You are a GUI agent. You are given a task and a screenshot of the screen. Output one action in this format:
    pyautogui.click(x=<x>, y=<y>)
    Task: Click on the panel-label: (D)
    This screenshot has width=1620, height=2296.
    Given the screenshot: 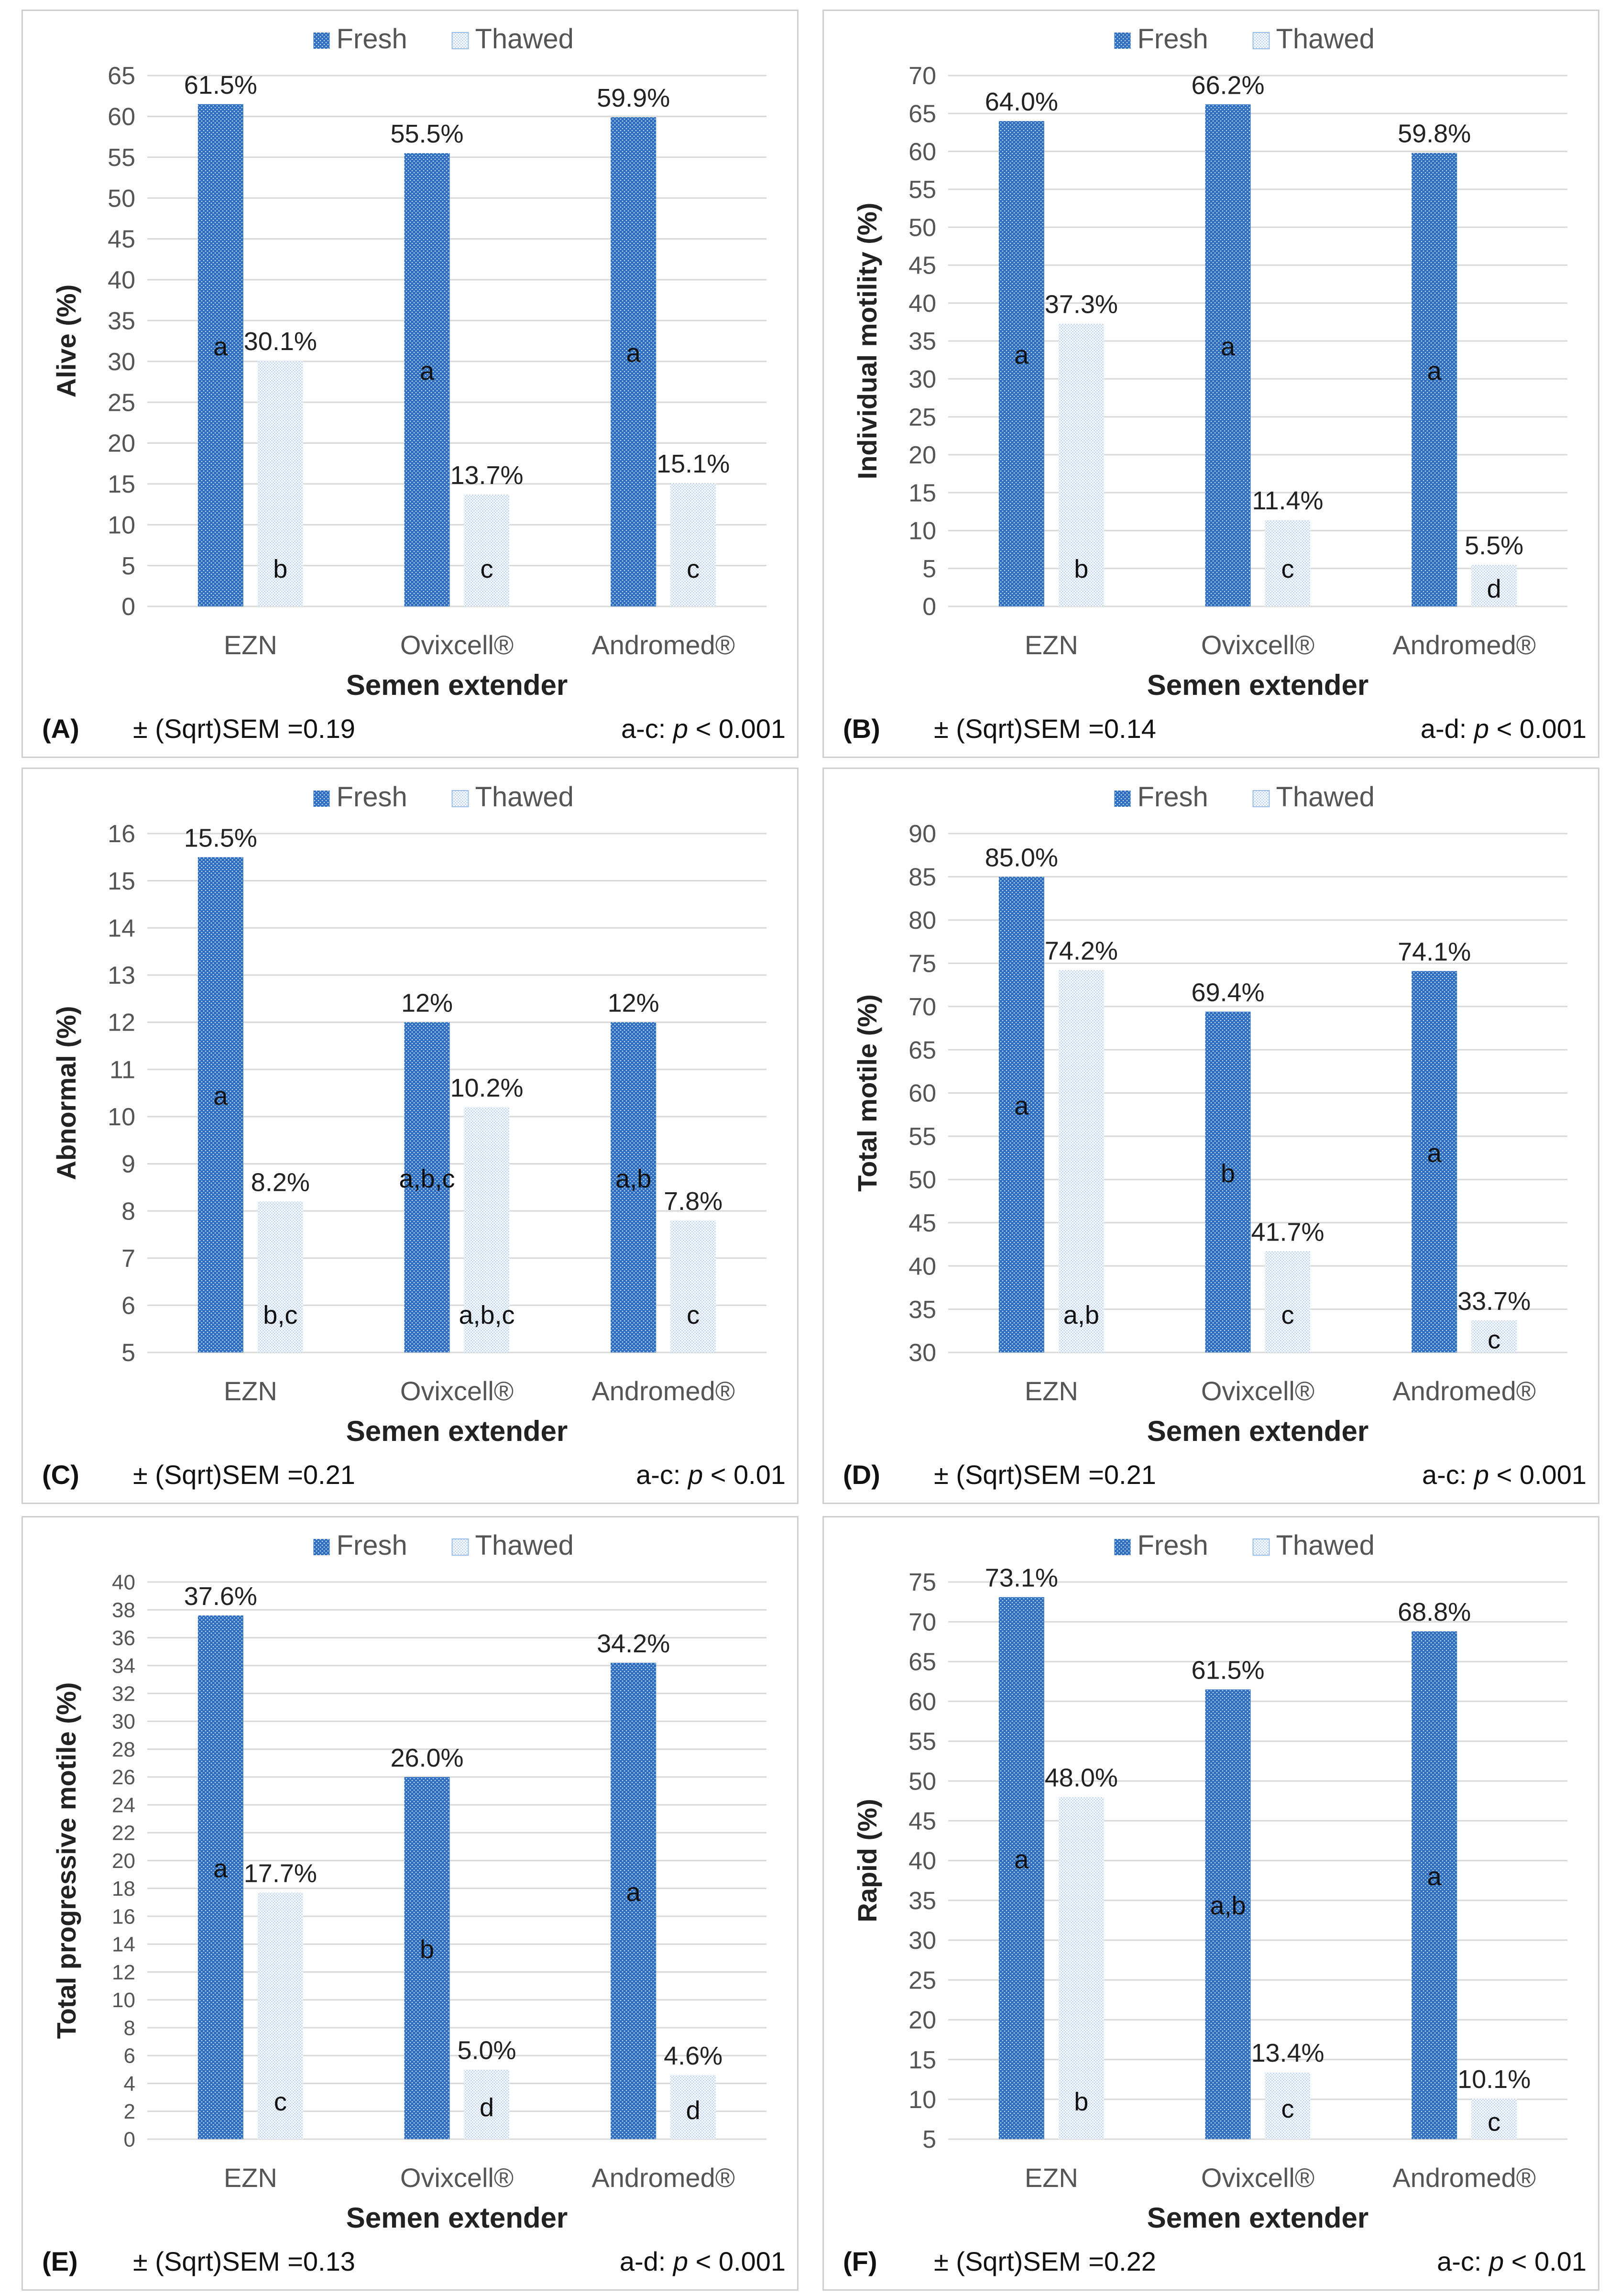 What is the action you would take?
    pyautogui.click(x=861, y=1475)
    